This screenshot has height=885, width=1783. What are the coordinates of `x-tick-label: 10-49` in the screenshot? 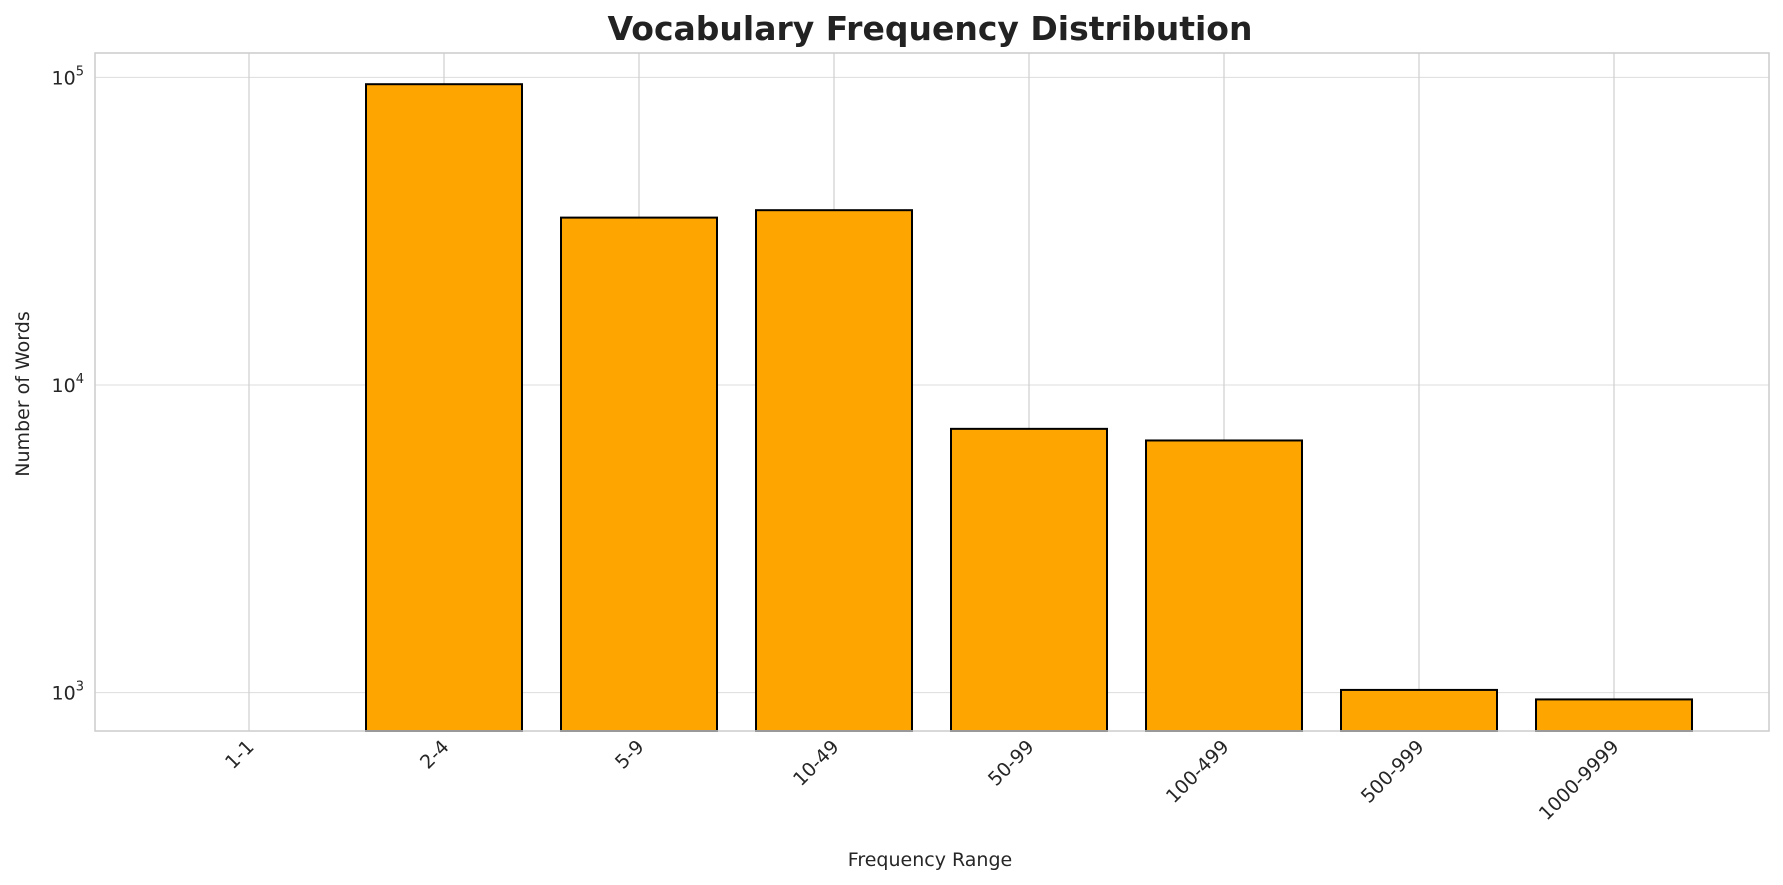 It's located at (816, 763).